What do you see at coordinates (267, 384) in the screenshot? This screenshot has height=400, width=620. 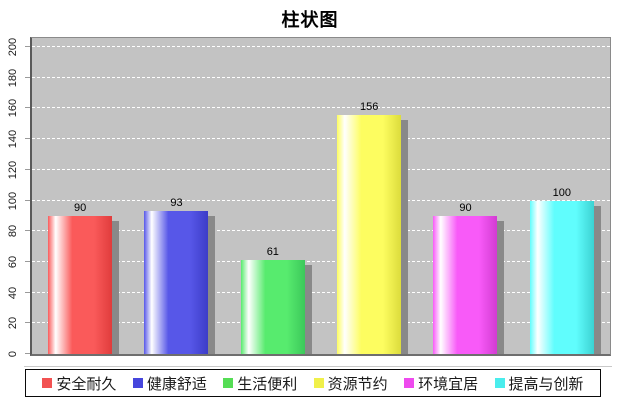 I see `legend-label: 生活便利` at bounding box center [267, 384].